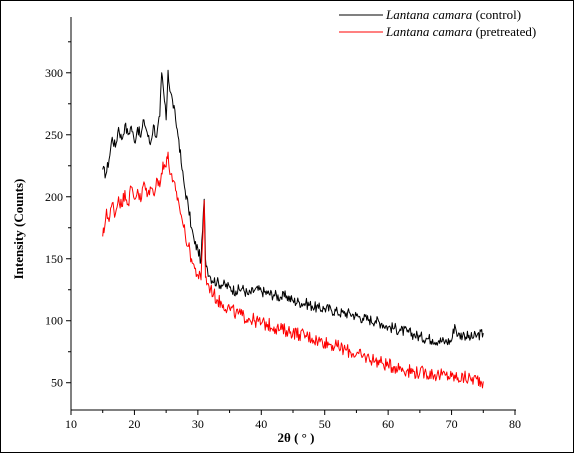  What do you see at coordinates (18, 229) in the screenshot?
I see `y-axis-title: Intensity (Counts)` at bounding box center [18, 229].